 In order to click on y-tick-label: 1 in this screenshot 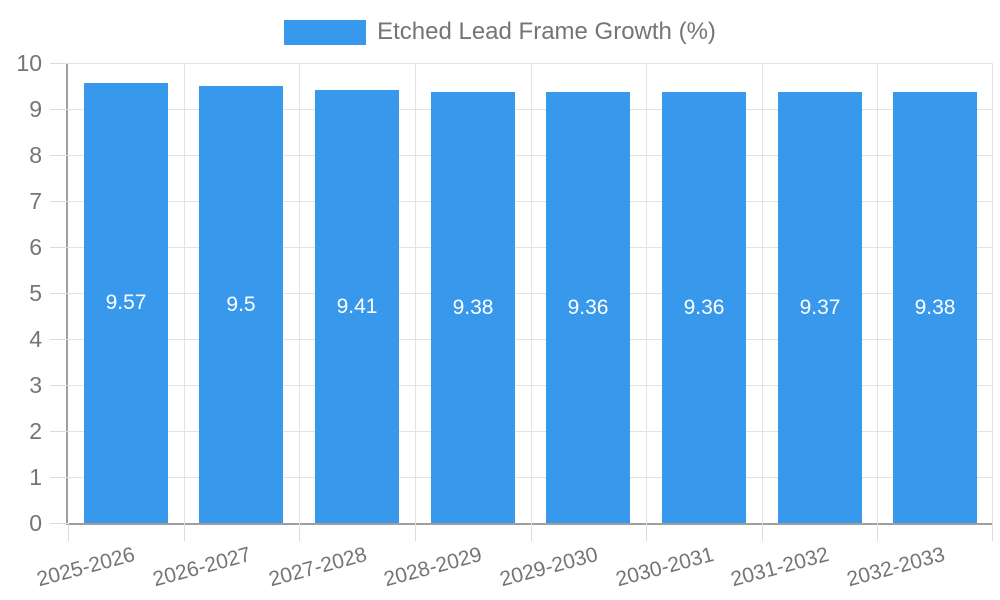, I will do `click(35, 477)`.